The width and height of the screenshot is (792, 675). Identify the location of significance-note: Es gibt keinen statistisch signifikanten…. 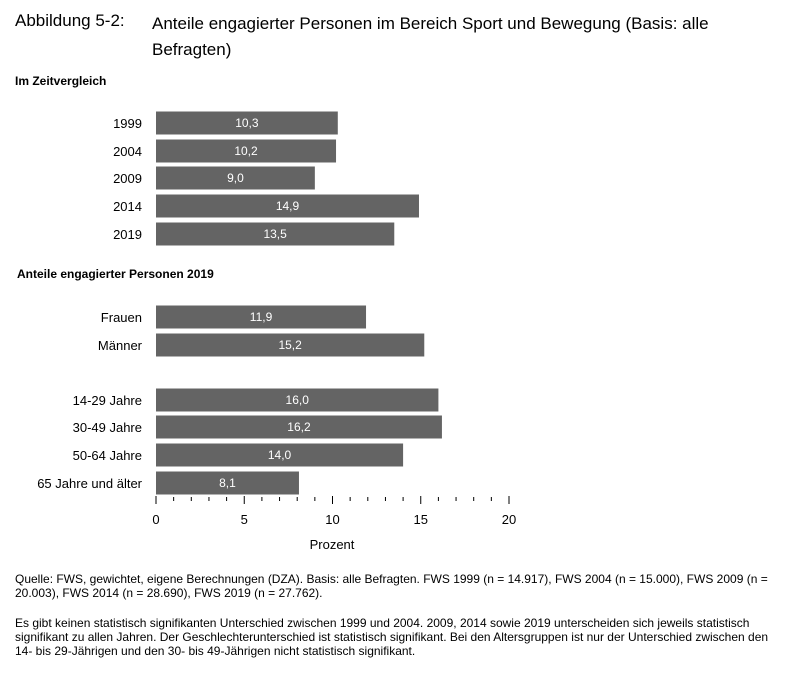
(400, 637).